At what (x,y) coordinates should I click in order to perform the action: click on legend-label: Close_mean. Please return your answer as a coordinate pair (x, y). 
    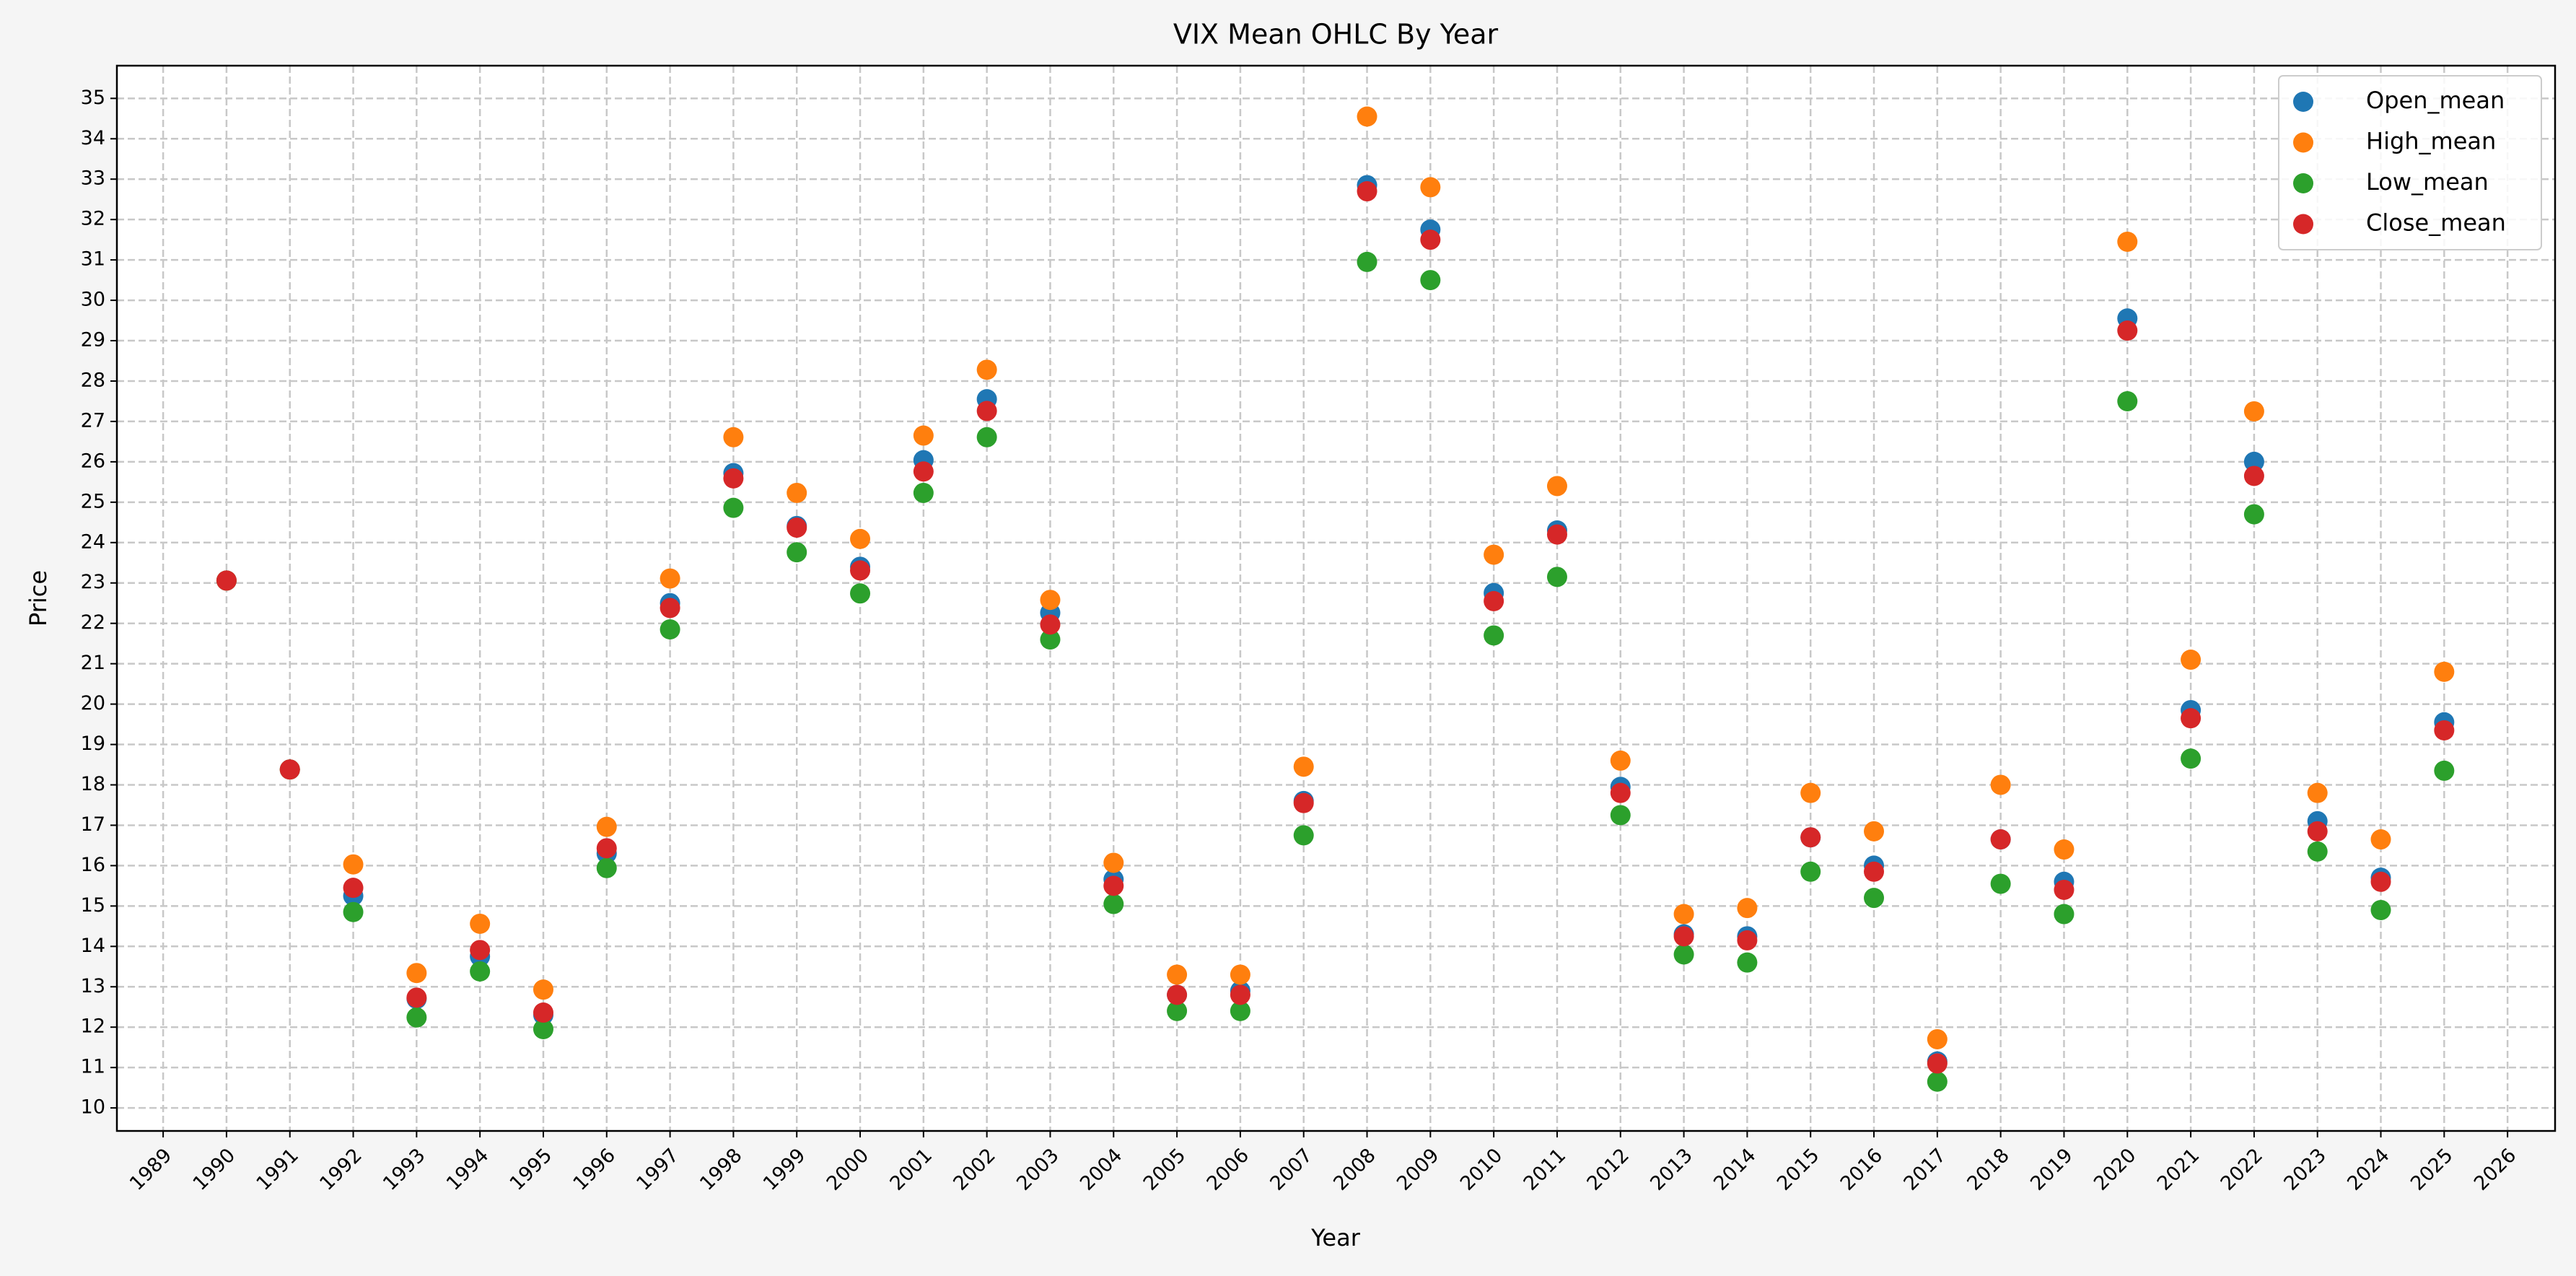
    Looking at the image, I should click on (2436, 223).